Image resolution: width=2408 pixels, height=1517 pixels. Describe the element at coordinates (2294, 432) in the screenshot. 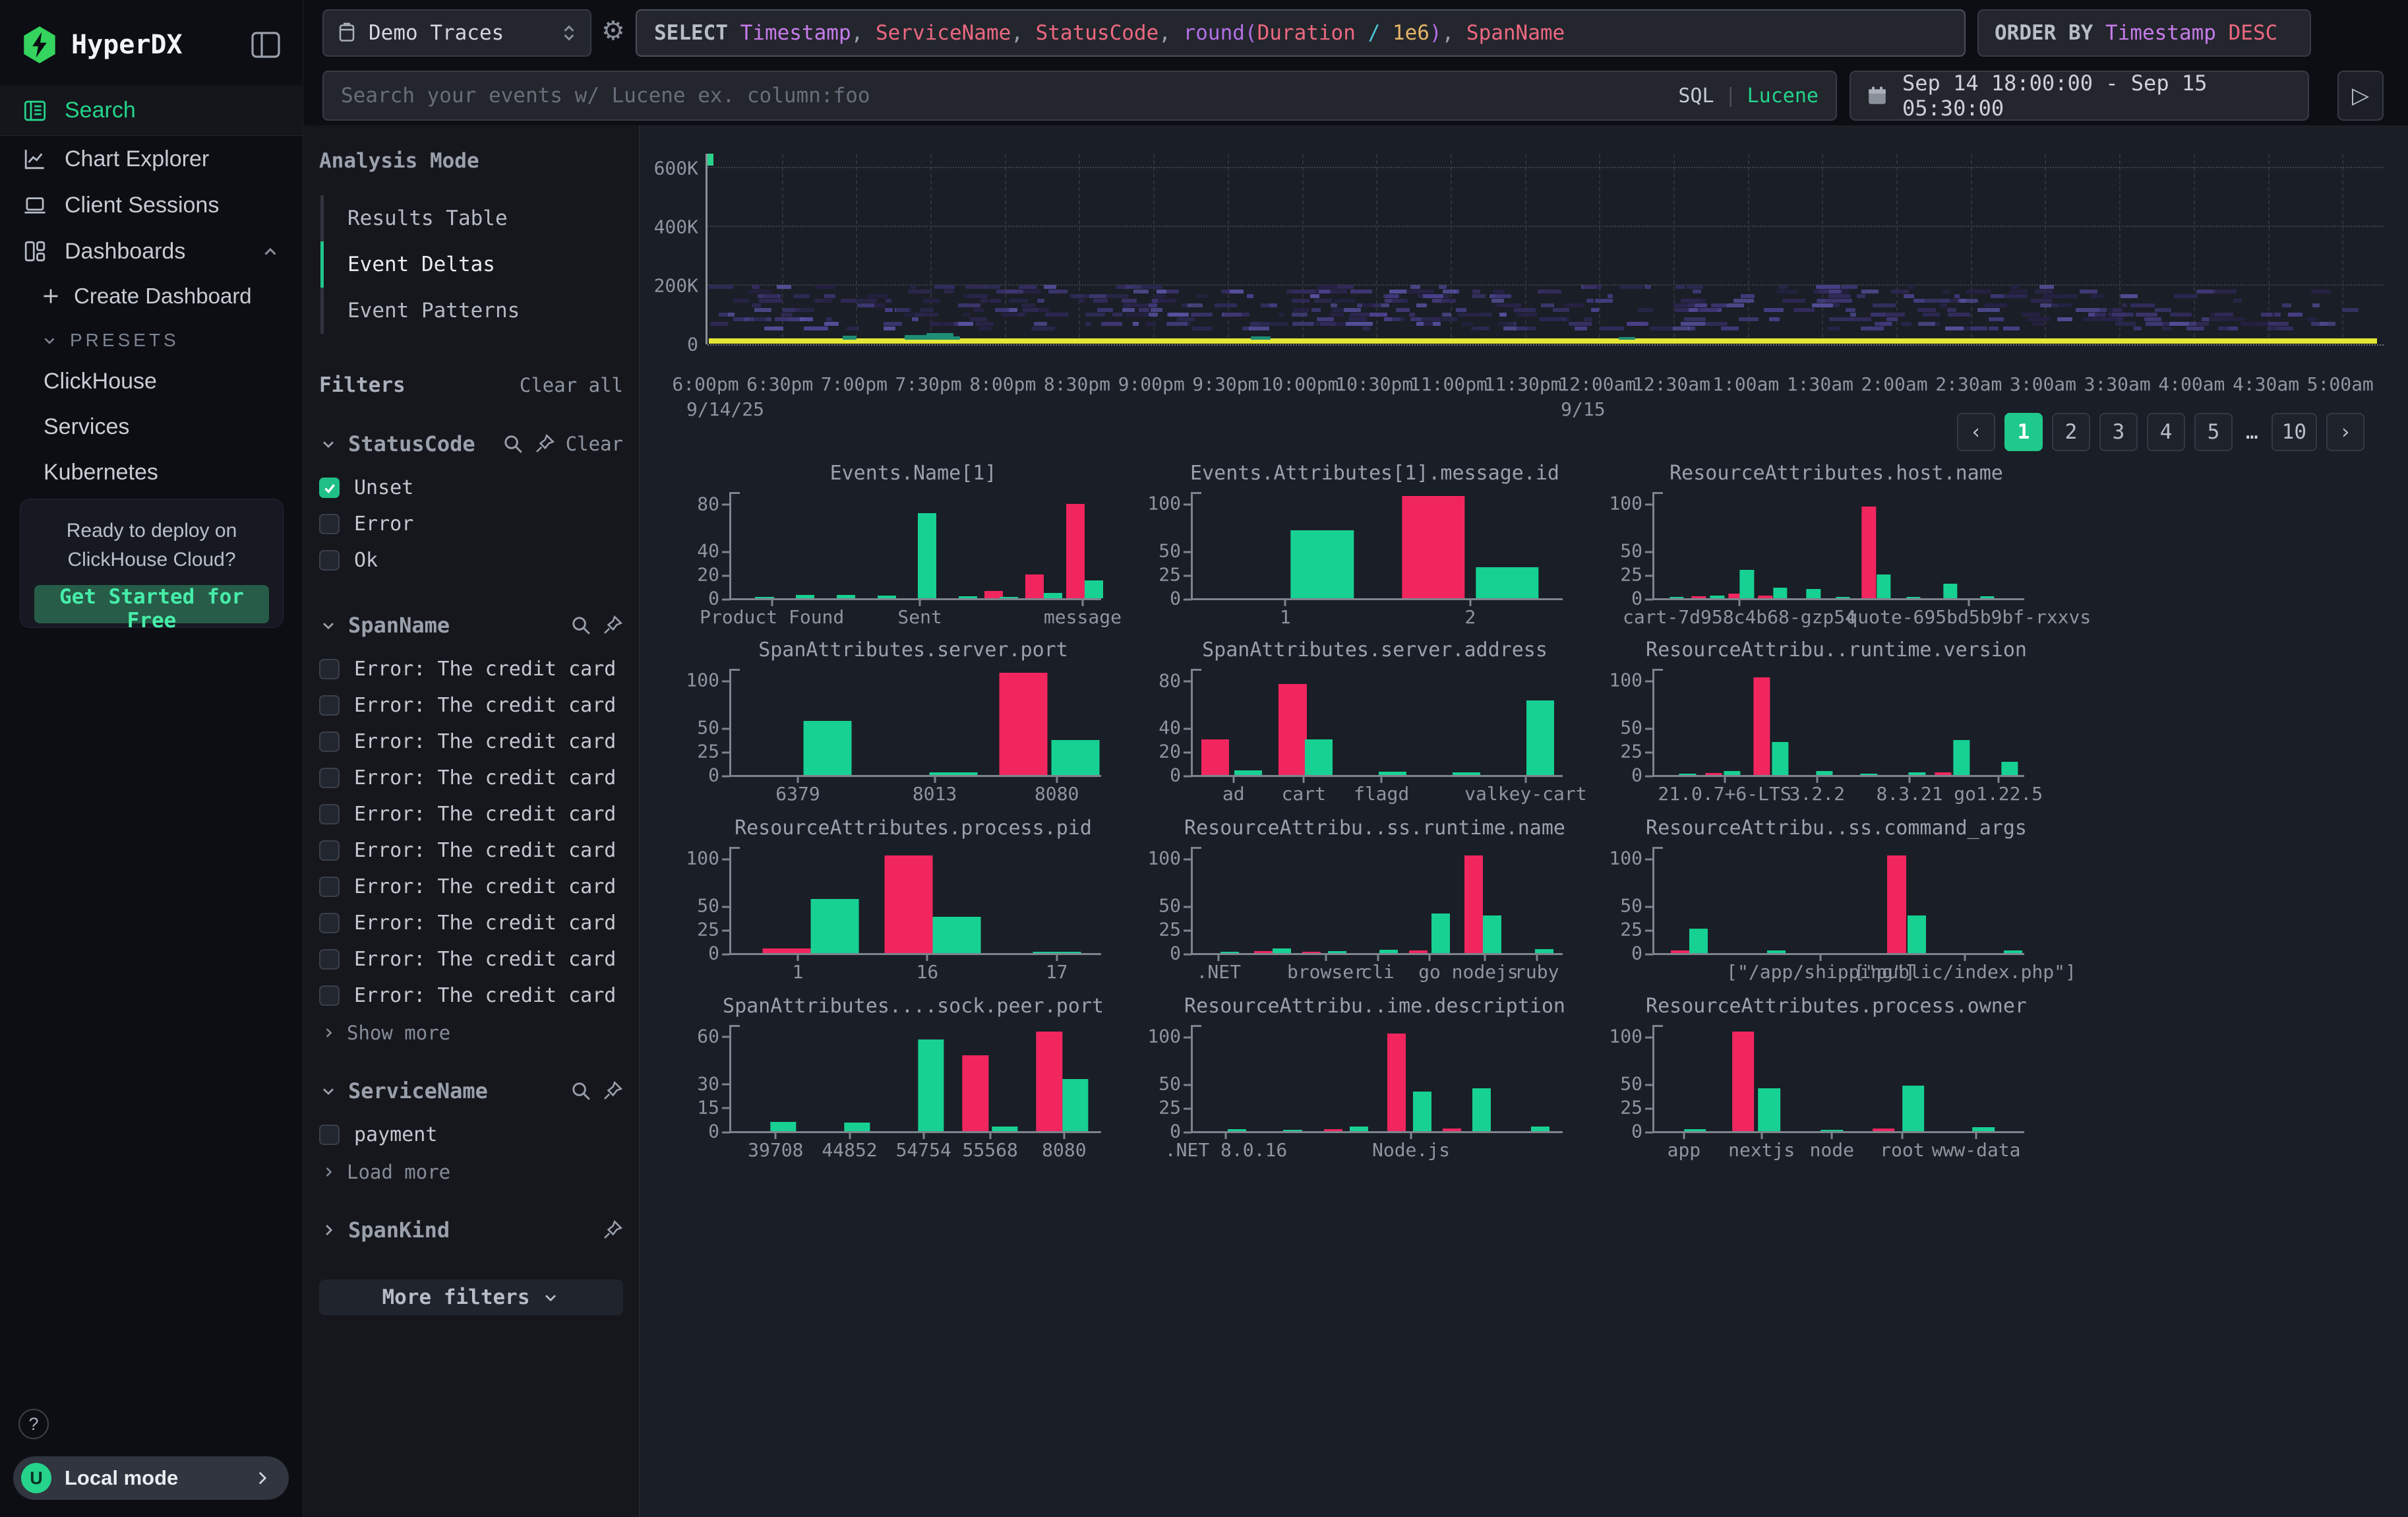

I see `pagination-page-10: 10` at that location.